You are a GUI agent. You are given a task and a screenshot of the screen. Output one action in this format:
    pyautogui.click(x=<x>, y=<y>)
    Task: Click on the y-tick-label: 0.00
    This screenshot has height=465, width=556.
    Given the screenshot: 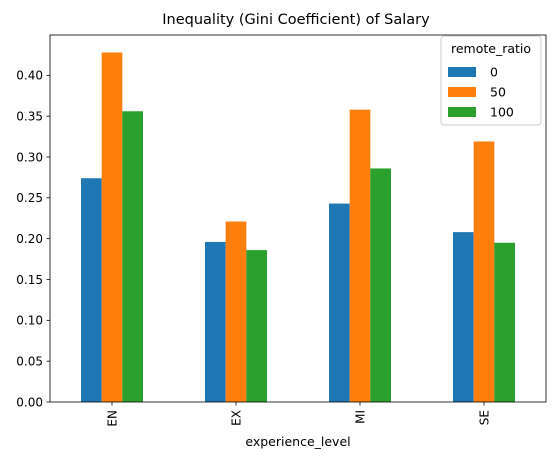 What is the action you would take?
    pyautogui.click(x=29, y=402)
    